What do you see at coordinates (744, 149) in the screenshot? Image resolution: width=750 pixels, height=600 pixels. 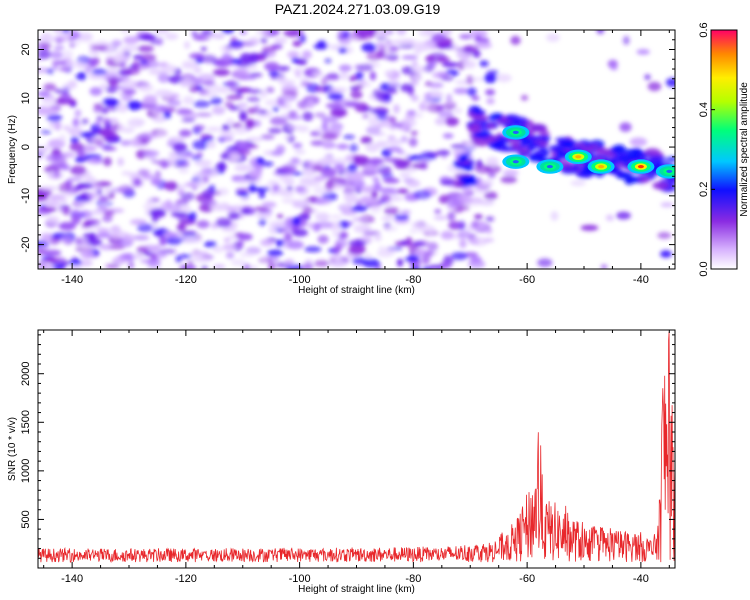 I see `colorbar-label: Normalized spectral amplitude` at bounding box center [744, 149].